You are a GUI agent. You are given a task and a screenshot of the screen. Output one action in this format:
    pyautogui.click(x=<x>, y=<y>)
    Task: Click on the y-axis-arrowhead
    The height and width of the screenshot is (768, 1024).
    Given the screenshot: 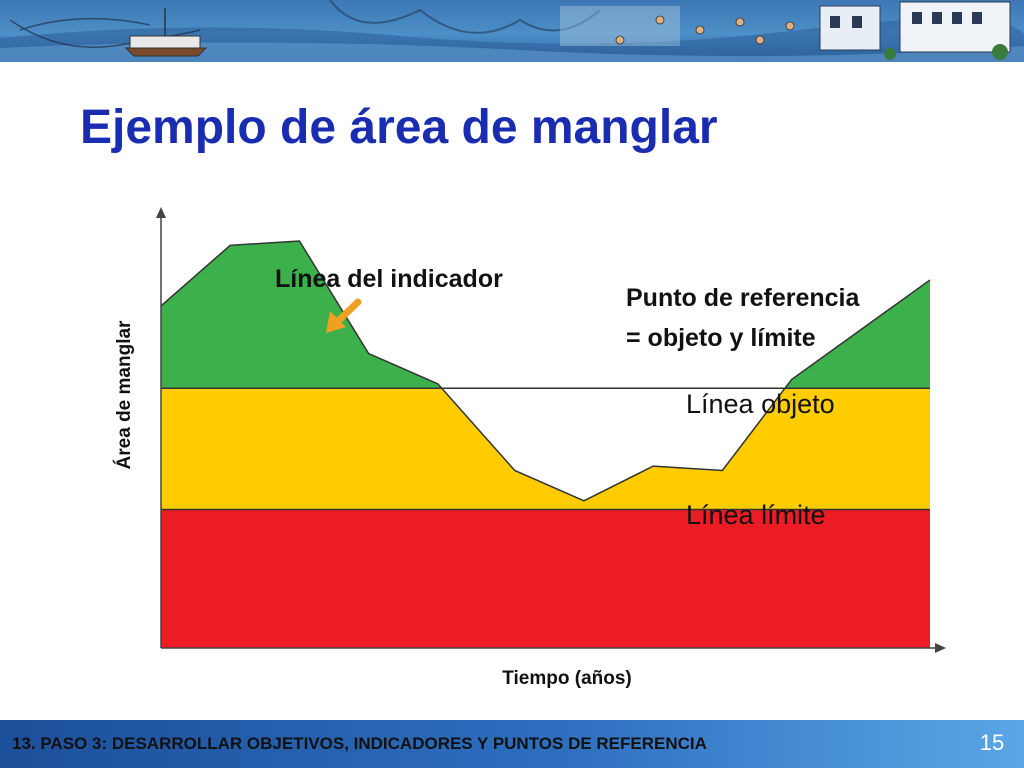 What is the action you would take?
    pyautogui.click(x=161, y=212)
    